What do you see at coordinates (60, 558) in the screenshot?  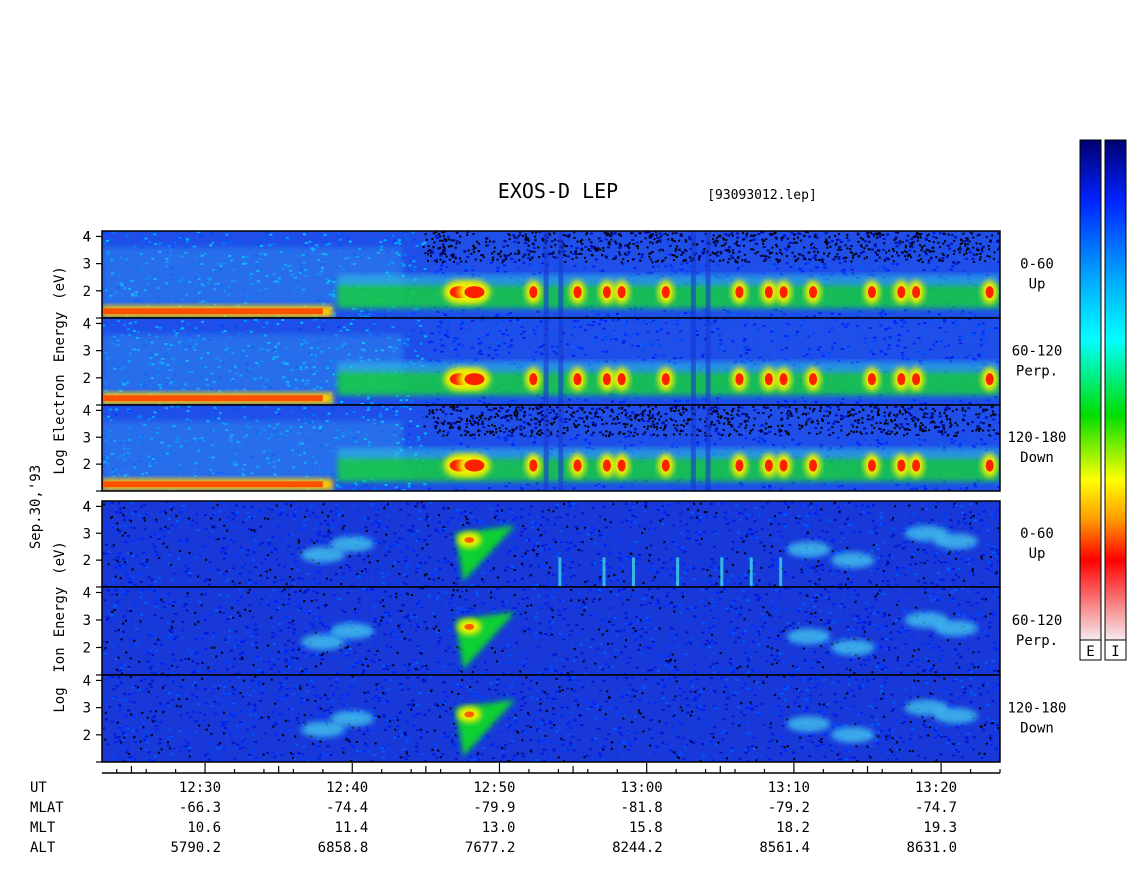 I see `ion-axis-label: (eV)` at bounding box center [60, 558].